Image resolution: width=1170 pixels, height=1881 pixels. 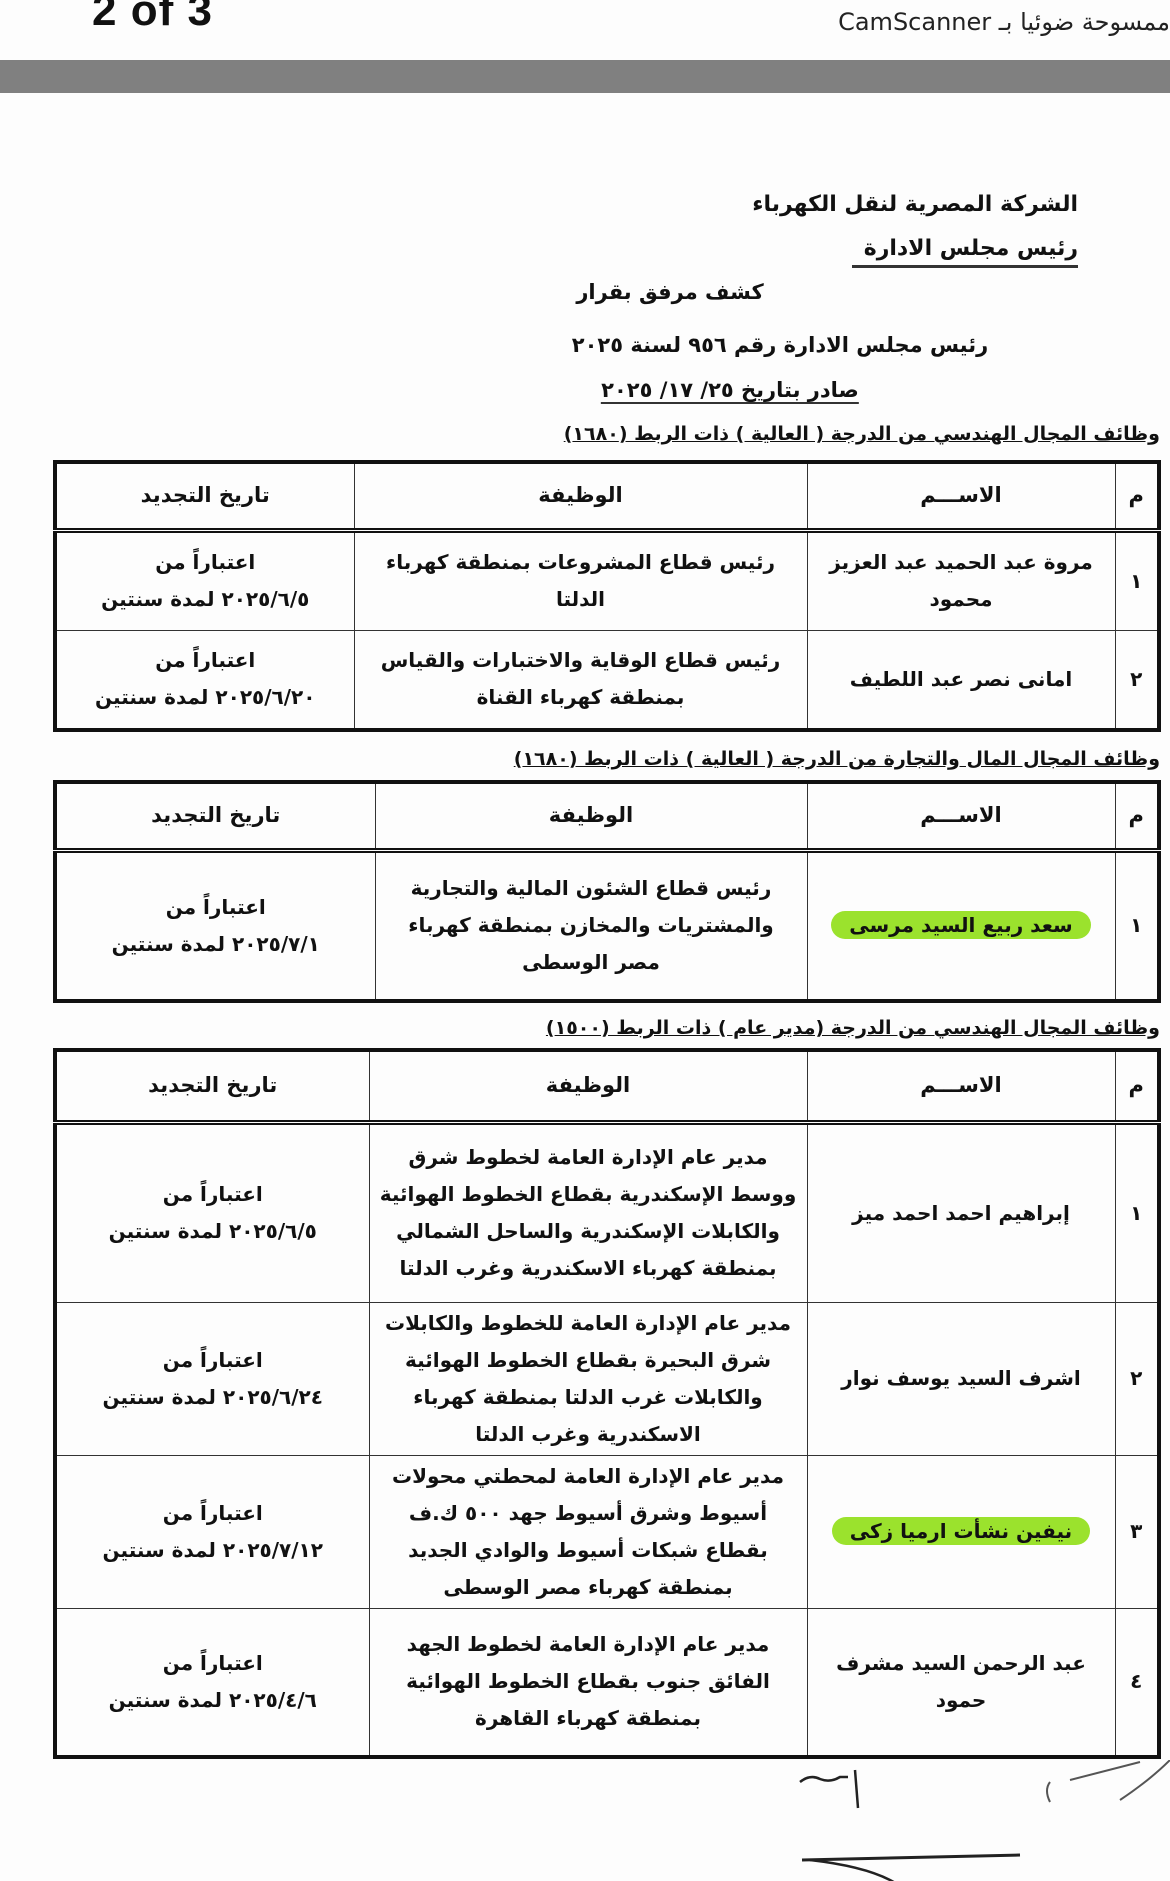 I want to click on row-name: اشرف السيد يوسف نوار, so click(x=961, y=1378).